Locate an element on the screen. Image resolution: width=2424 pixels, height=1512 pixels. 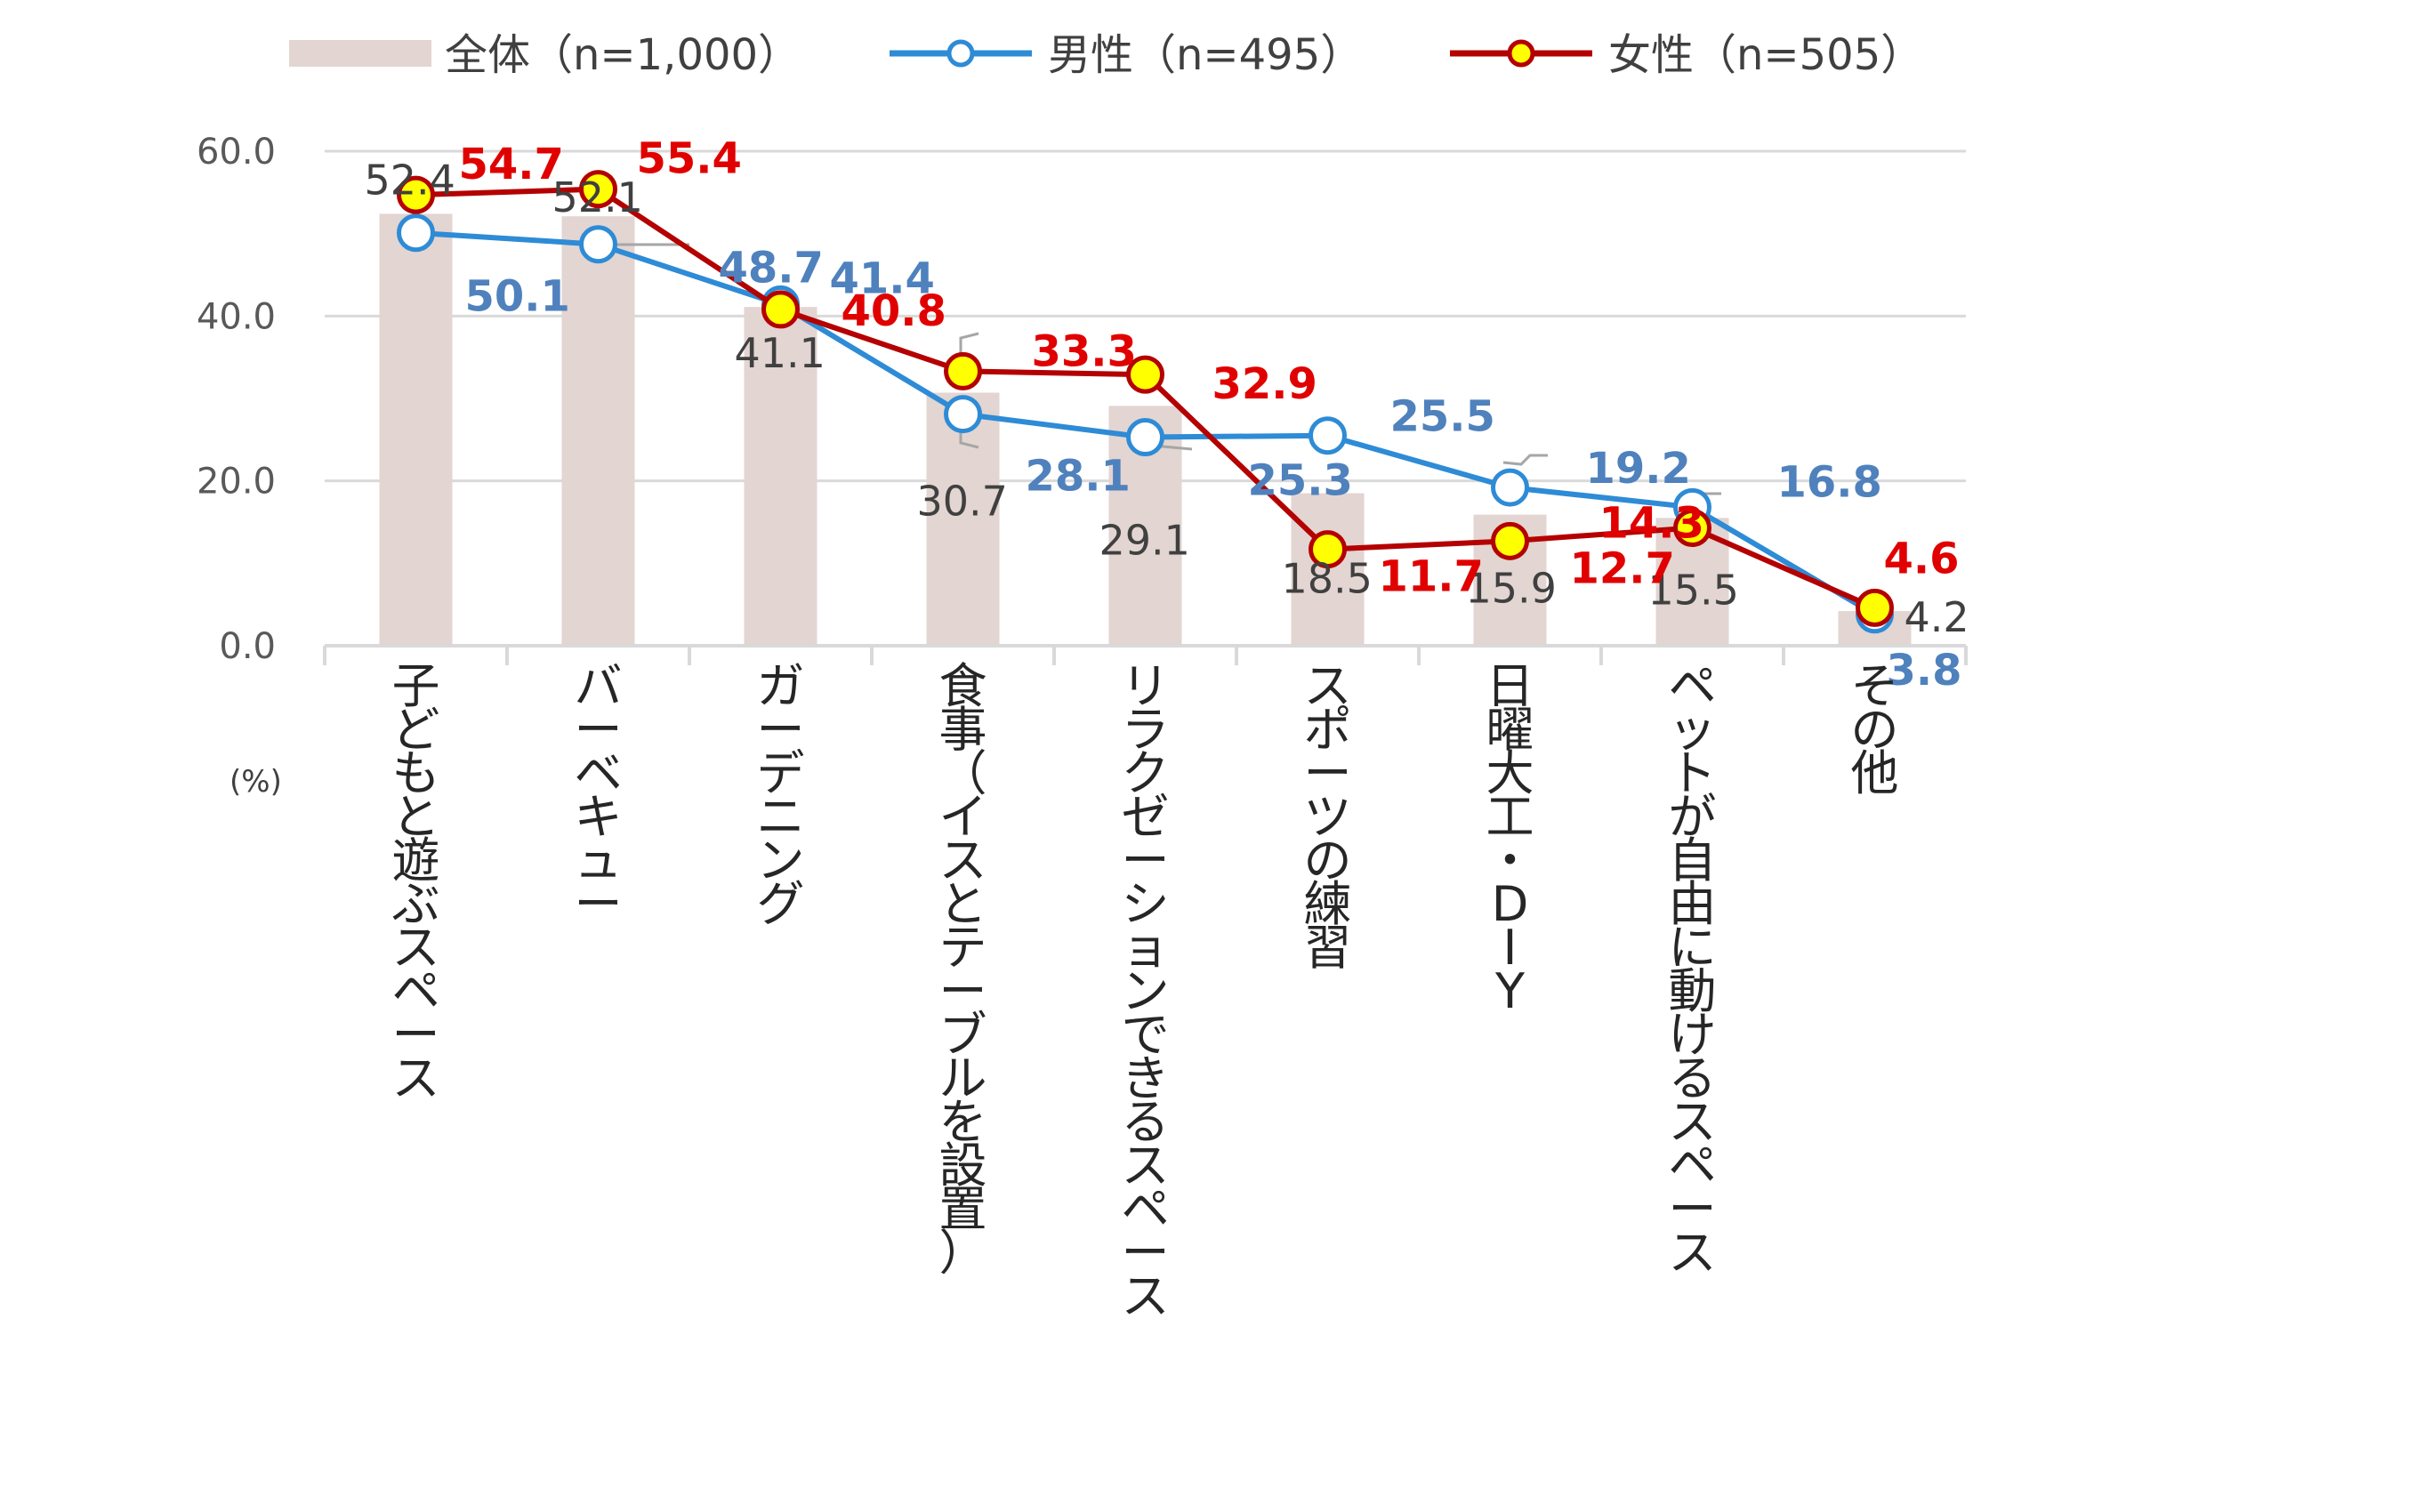
data-label-all: 52.1 is located at coordinates (598, 197).